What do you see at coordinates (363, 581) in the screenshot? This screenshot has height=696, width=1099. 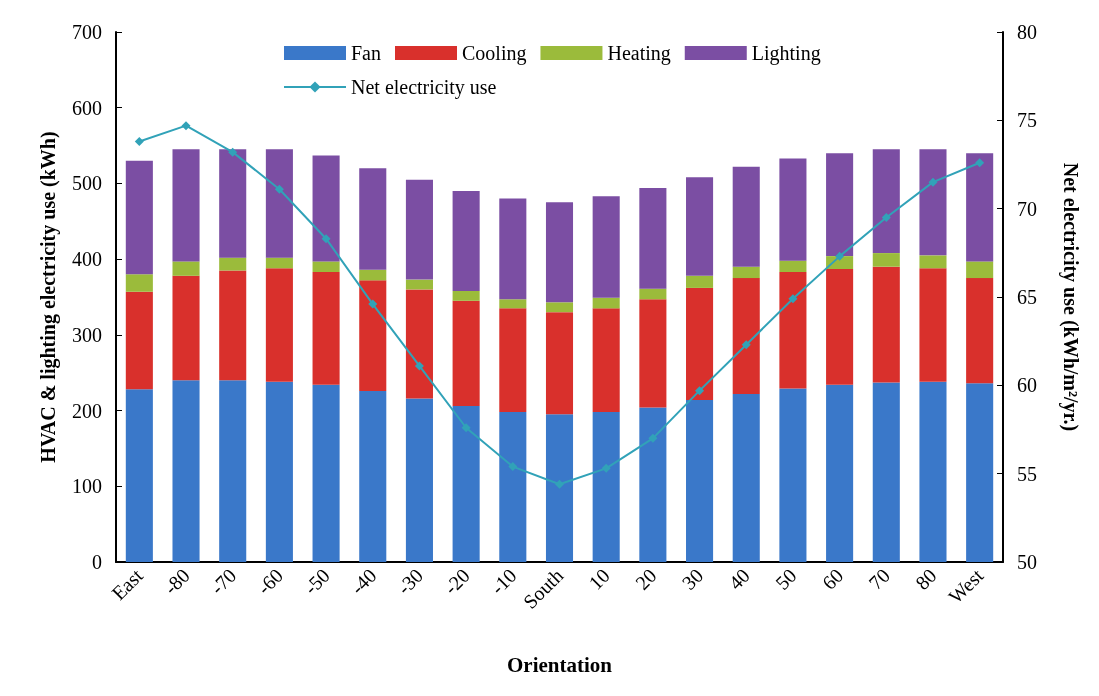 I see `x-tick-label: -40` at bounding box center [363, 581].